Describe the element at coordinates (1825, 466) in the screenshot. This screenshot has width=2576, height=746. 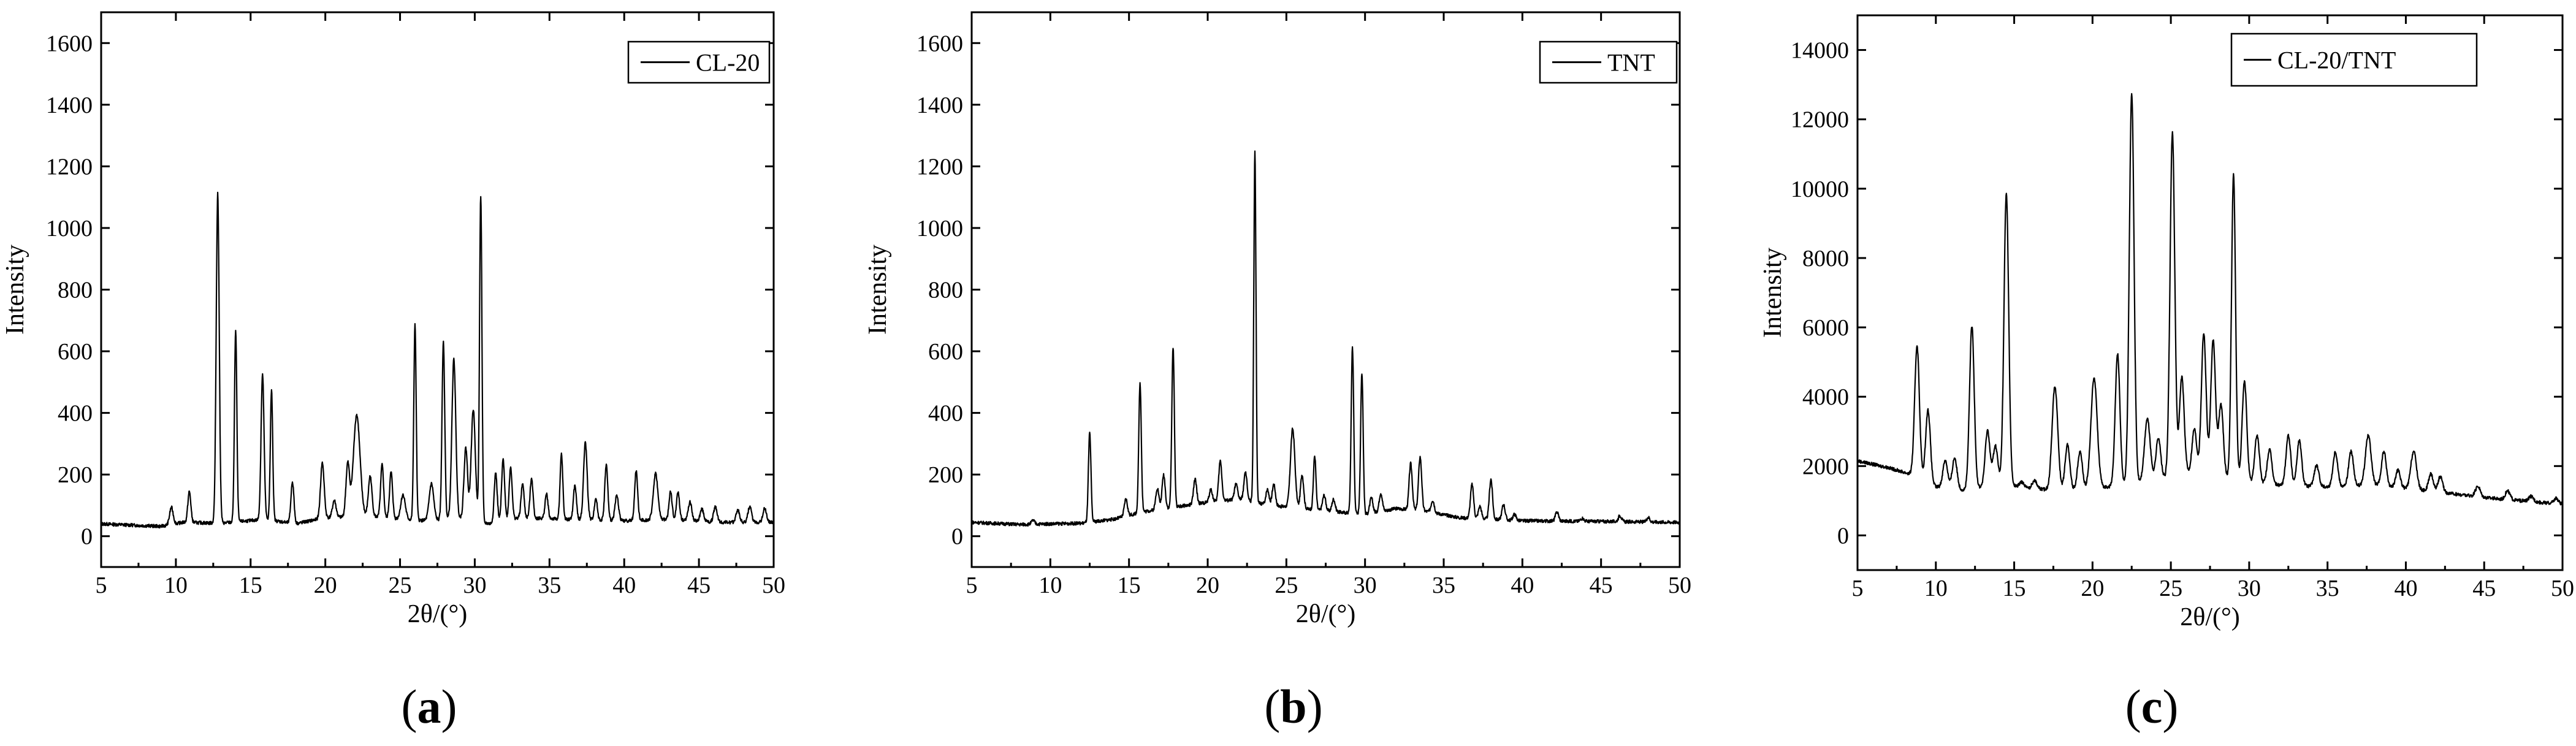
I see `y-tick-label: 2000` at that location.